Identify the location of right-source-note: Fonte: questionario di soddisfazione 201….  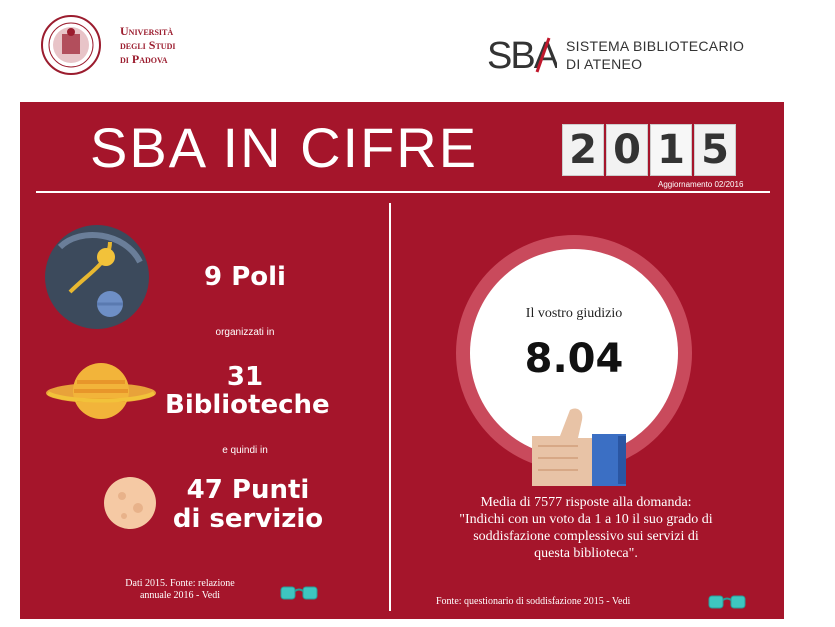
(533, 601).